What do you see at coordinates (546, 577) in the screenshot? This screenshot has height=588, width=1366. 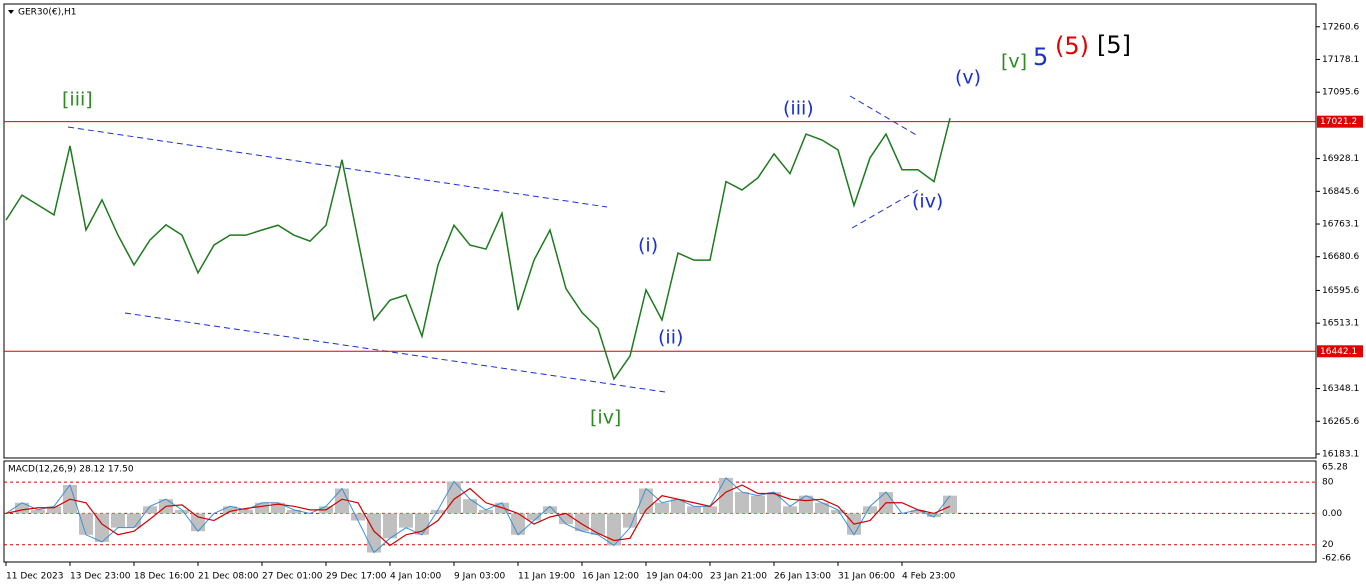 I see `x-tick-label: 11 Jan 19:00` at bounding box center [546, 577].